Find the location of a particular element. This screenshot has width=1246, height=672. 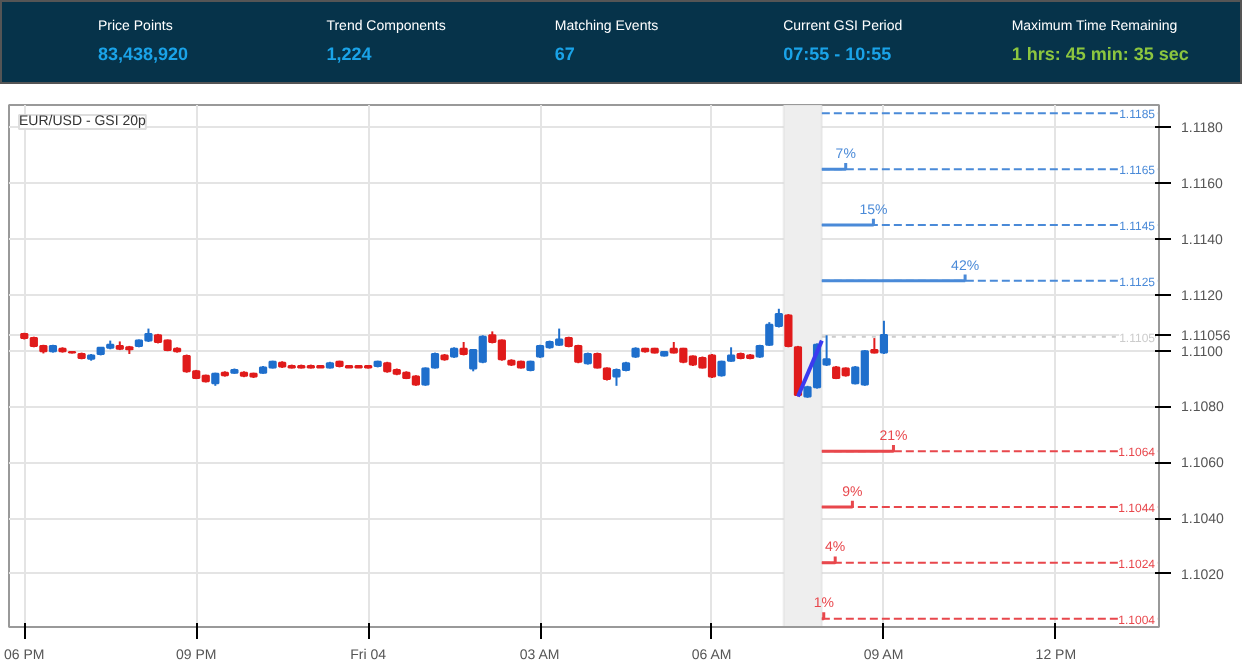

text: 83,438,920 is located at coordinates (143, 53).